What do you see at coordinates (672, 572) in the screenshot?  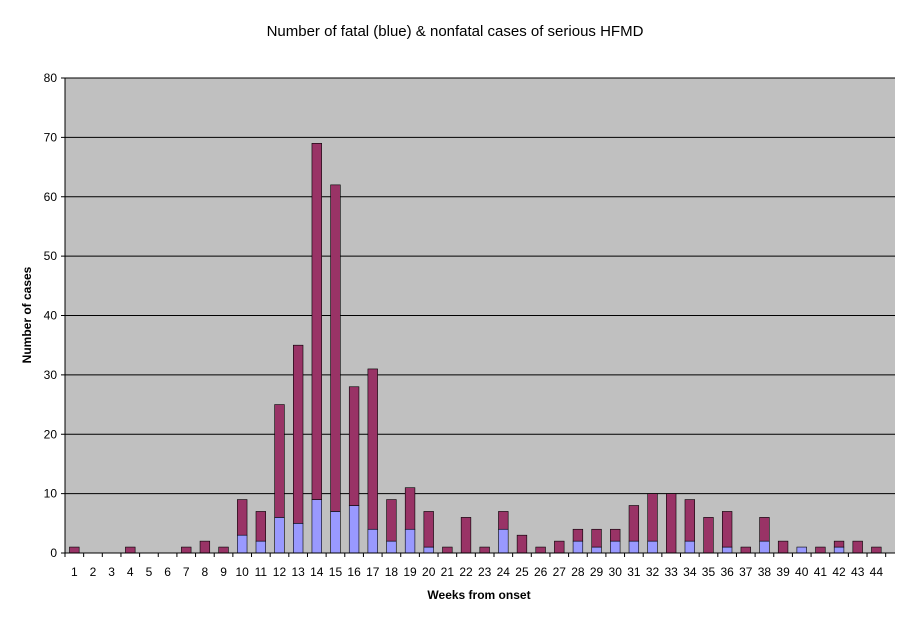 I see `x-tick-label: 33` at bounding box center [672, 572].